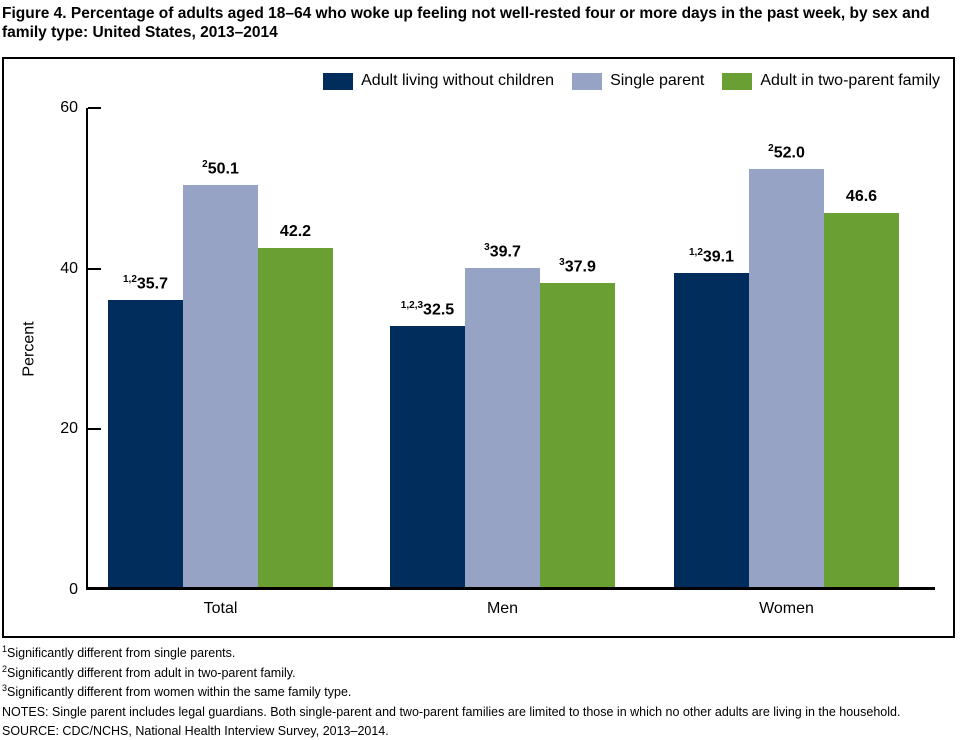 This screenshot has height=740, width=960. Describe the element at coordinates (861, 196) in the screenshot. I see `bar-value-label: 46.6` at that location.